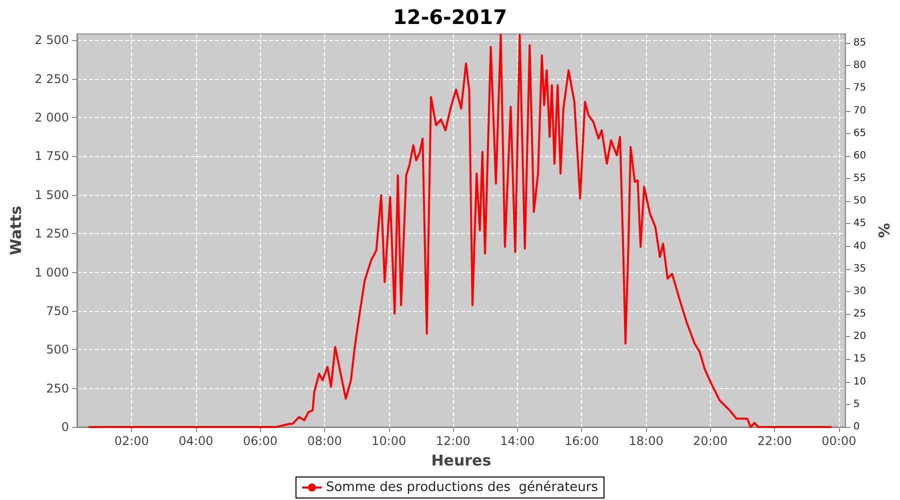 The width and height of the screenshot is (900, 500). I want to click on y-tick-label: 1 500, so click(51, 195).